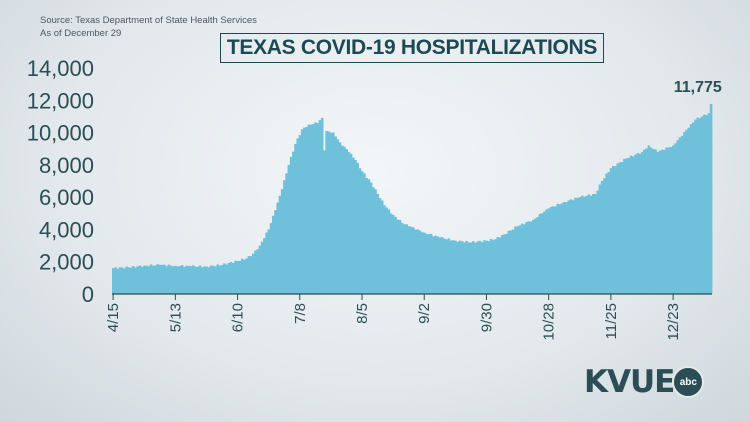 The height and width of the screenshot is (422, 750). Describe the element at coordinates (88, 294) in the screenshot. I see `y-tick-label: 0` at that location.